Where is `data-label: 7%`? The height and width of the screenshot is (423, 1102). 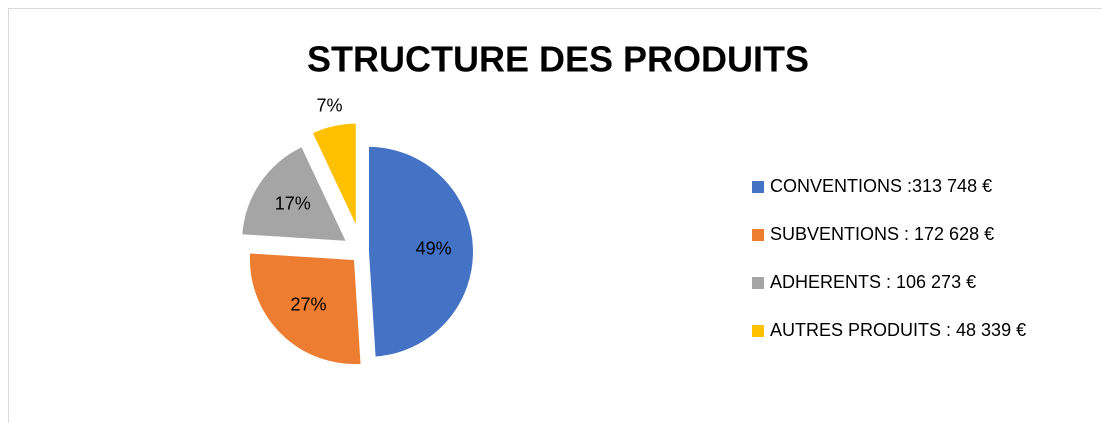
data-label: 7% is located at coordinates (329, 105).